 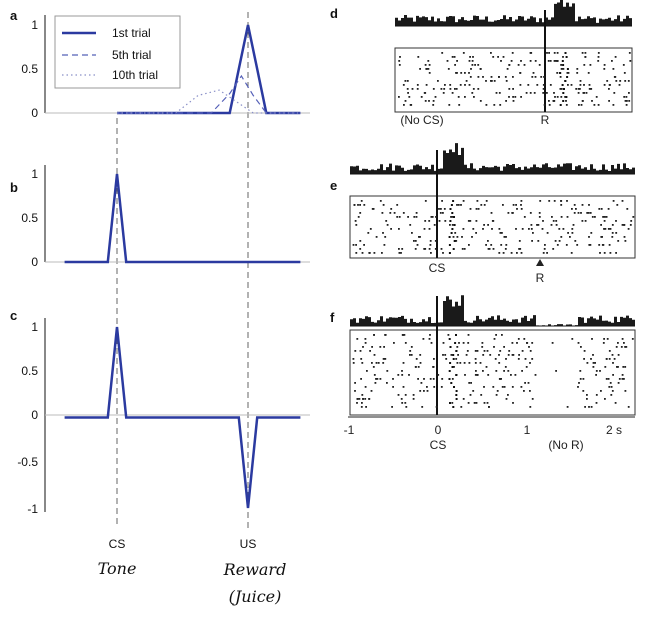 What do you see at coordinates (165, 67) in the screenshot?
I see `panel-a-chart: 1 0.5 0 1st trial 5th trial 10th trial` at bounding box center [165, 67].